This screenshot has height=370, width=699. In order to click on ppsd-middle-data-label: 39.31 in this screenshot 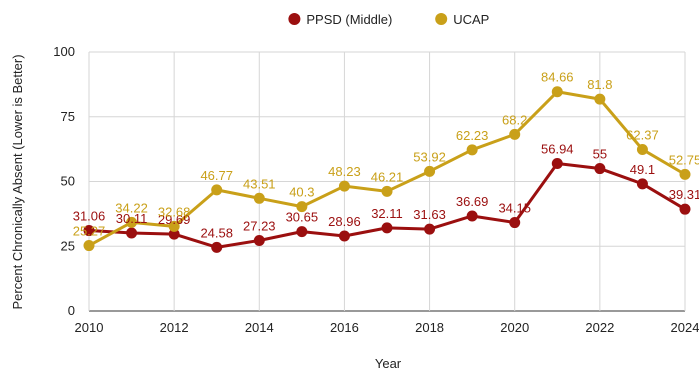, I will do `click(684, 194)`.